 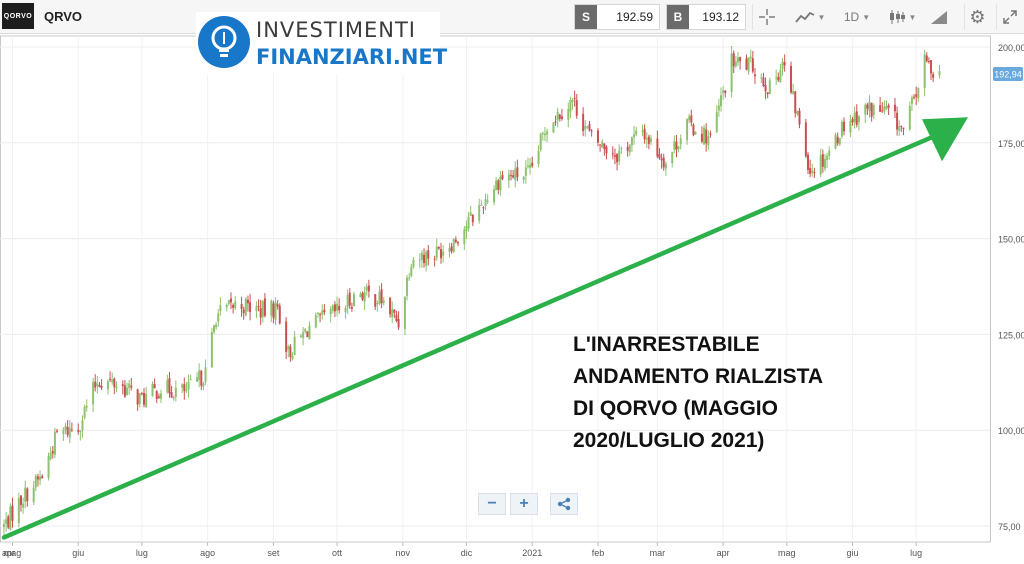 I want to click on x-tick-label: mag, so click(x=787, y=553).